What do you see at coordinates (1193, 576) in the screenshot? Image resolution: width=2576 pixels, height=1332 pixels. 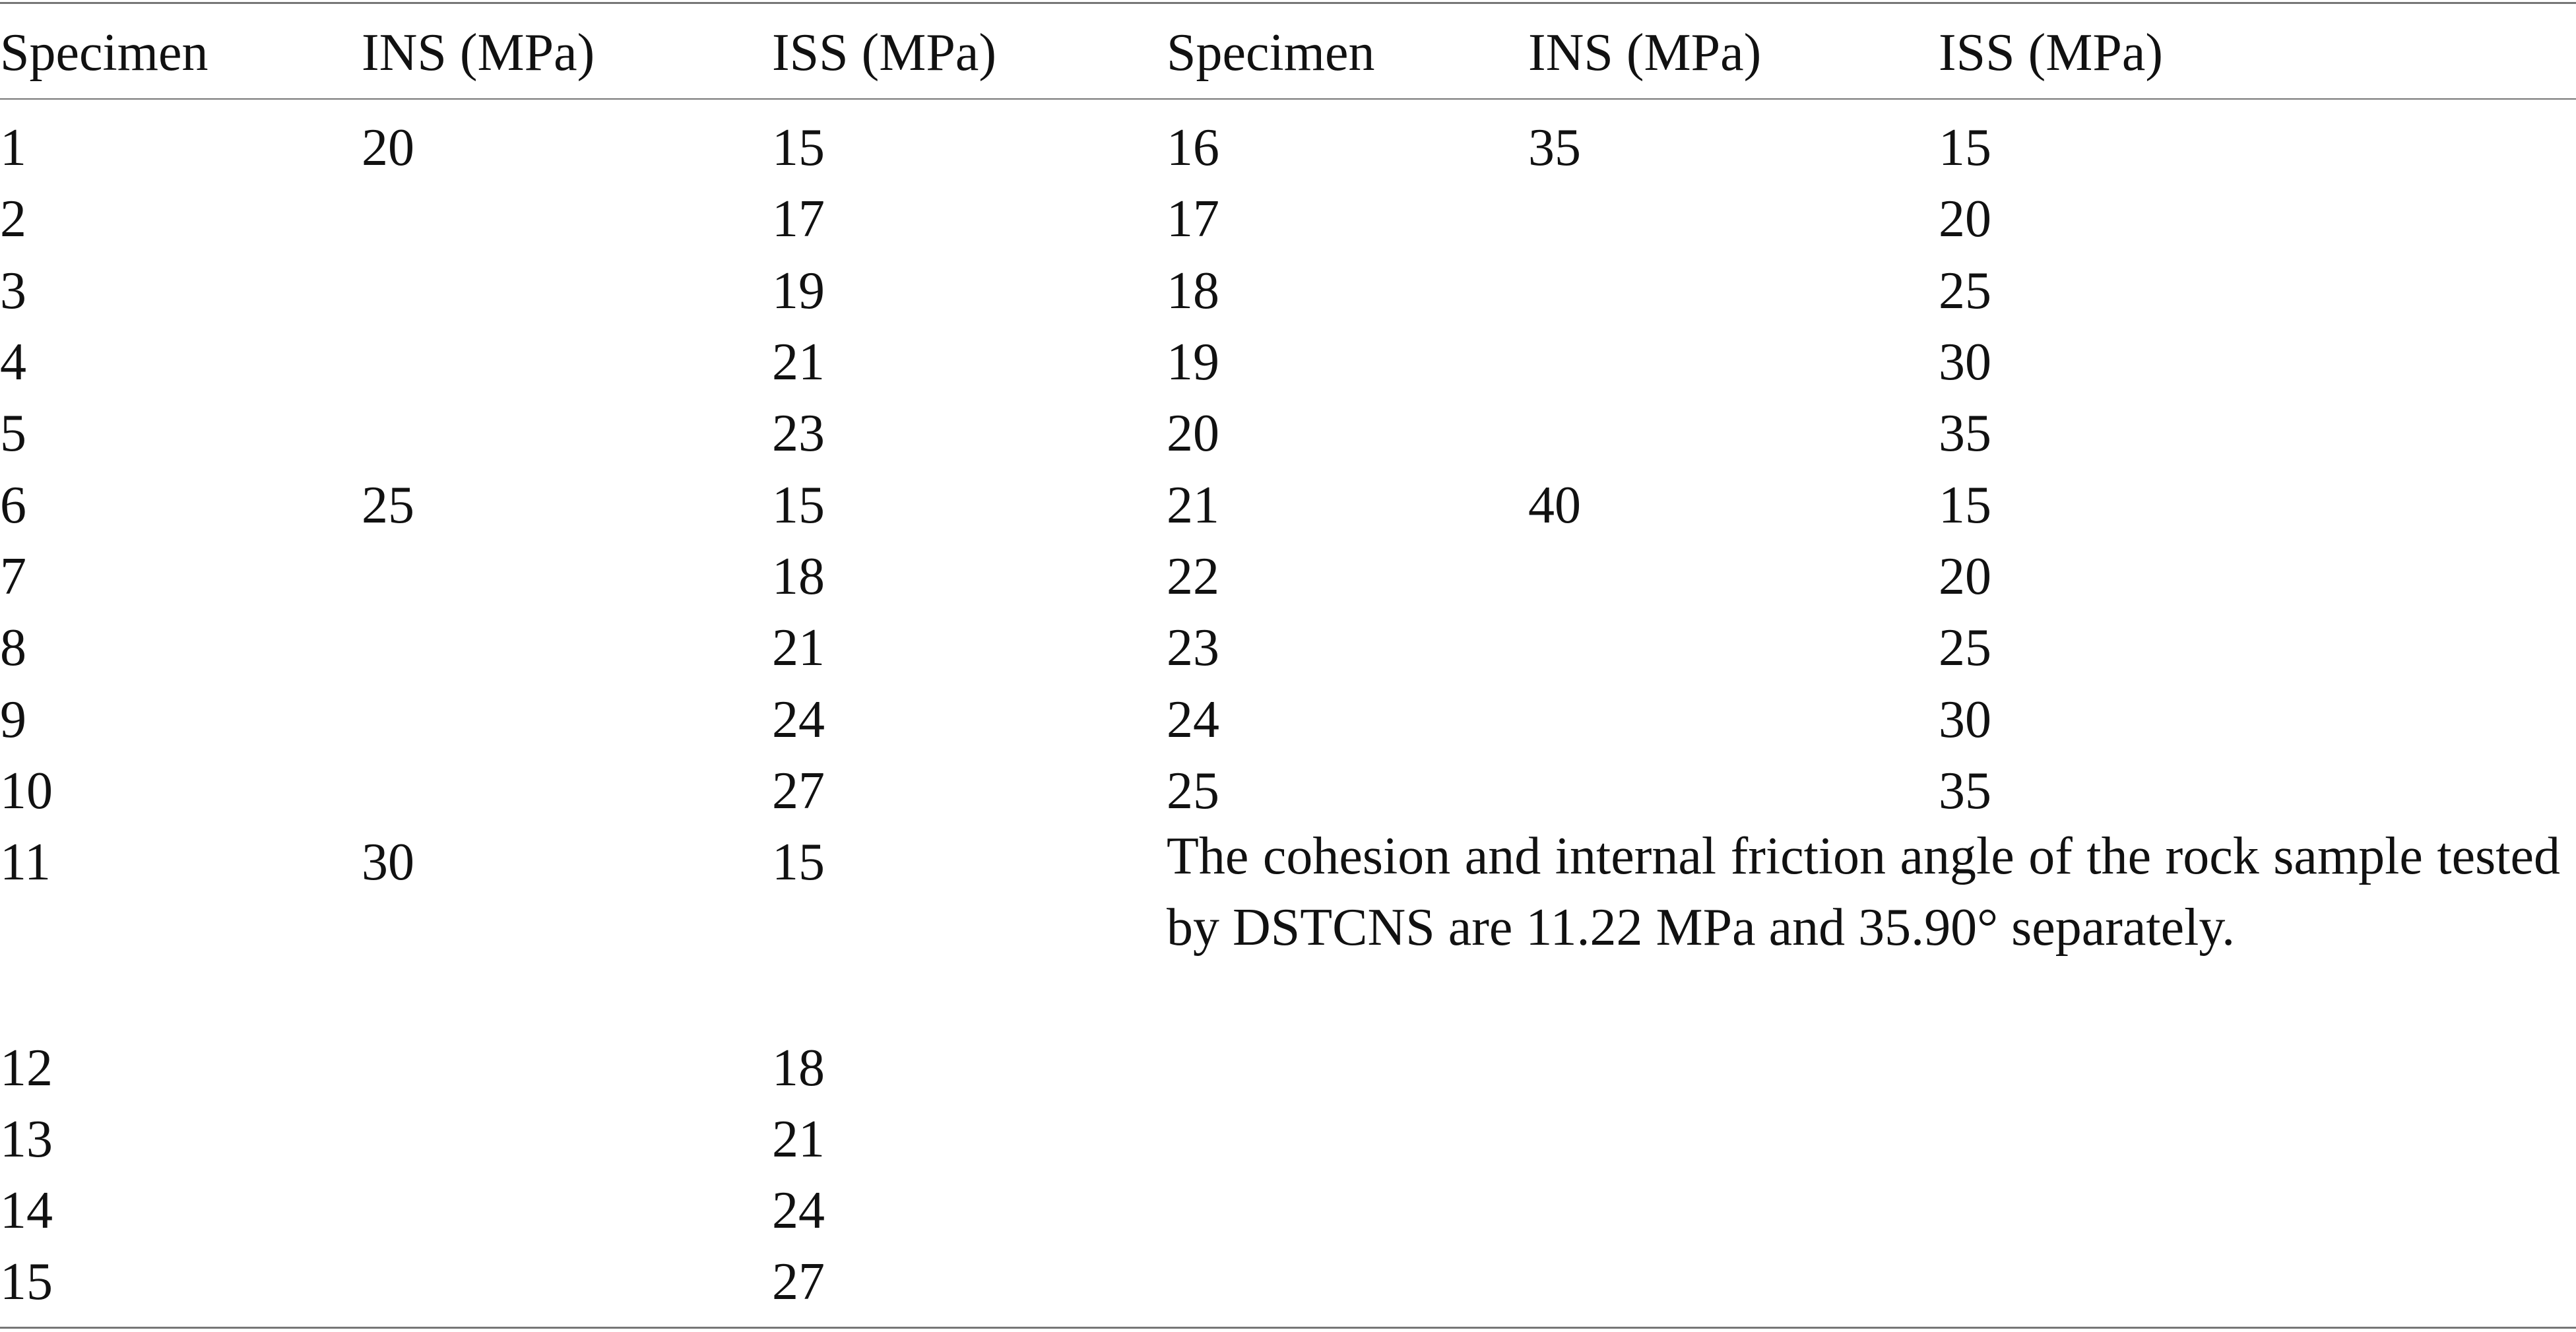 I see `cell-specimen: 22` at bounding box center [1193, 576].